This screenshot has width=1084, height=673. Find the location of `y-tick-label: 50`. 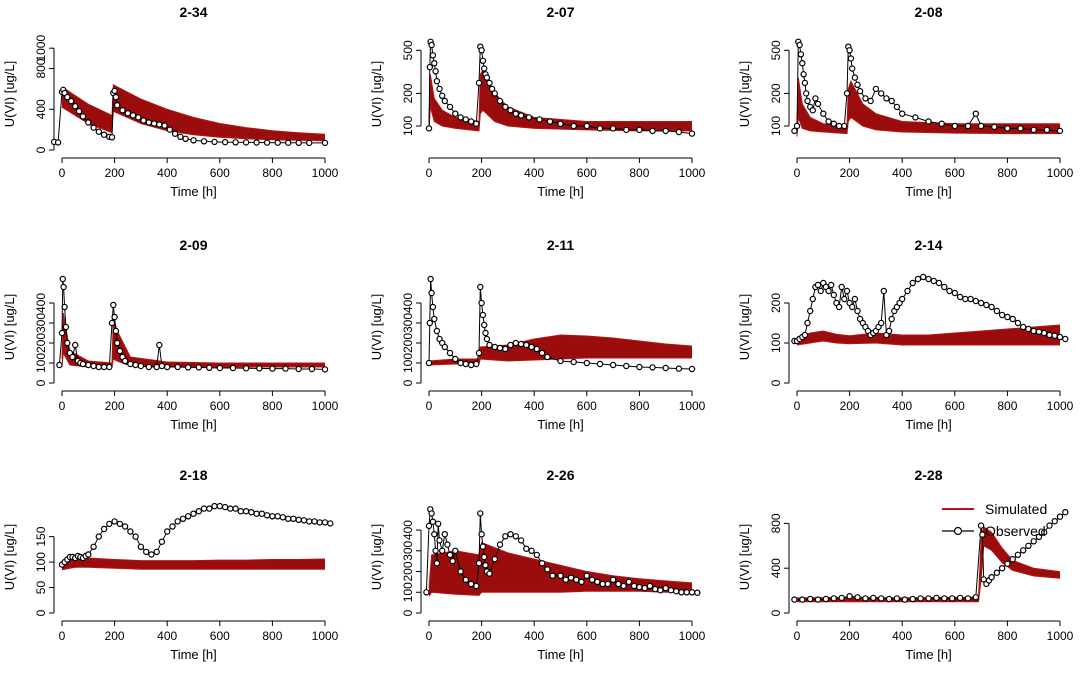

y-tick-label: 50 is located at coordinates (41, 588).